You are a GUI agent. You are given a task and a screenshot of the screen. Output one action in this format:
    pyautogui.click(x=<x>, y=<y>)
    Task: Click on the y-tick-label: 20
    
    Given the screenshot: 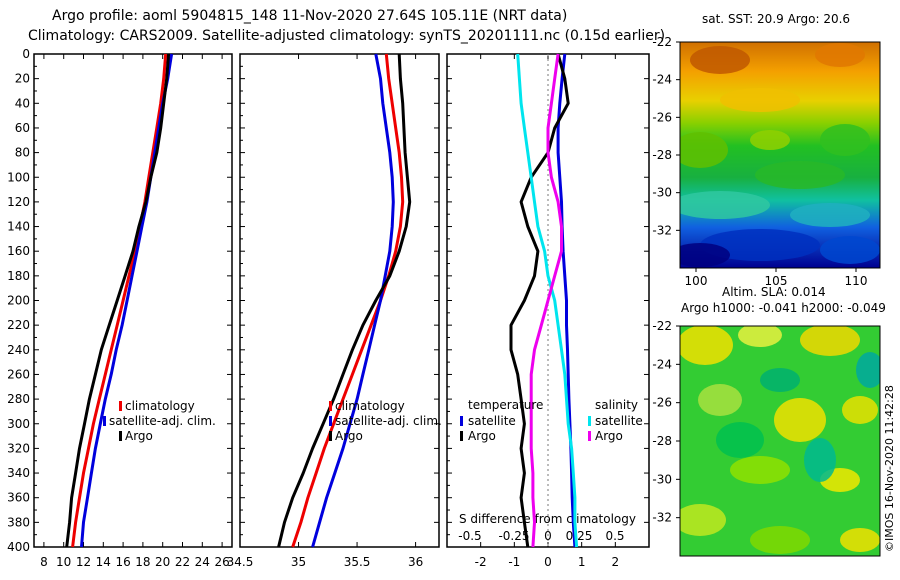 What is the action you would take?
    pyautogui.click(x=22, y=79)
    